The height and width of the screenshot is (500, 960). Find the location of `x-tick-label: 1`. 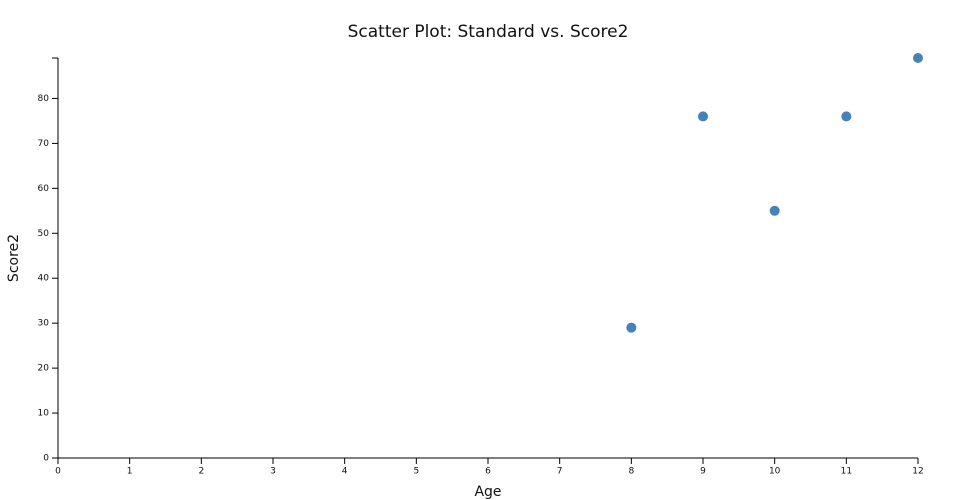

x-tick-label: 1 is located at coordinates (130, 472).